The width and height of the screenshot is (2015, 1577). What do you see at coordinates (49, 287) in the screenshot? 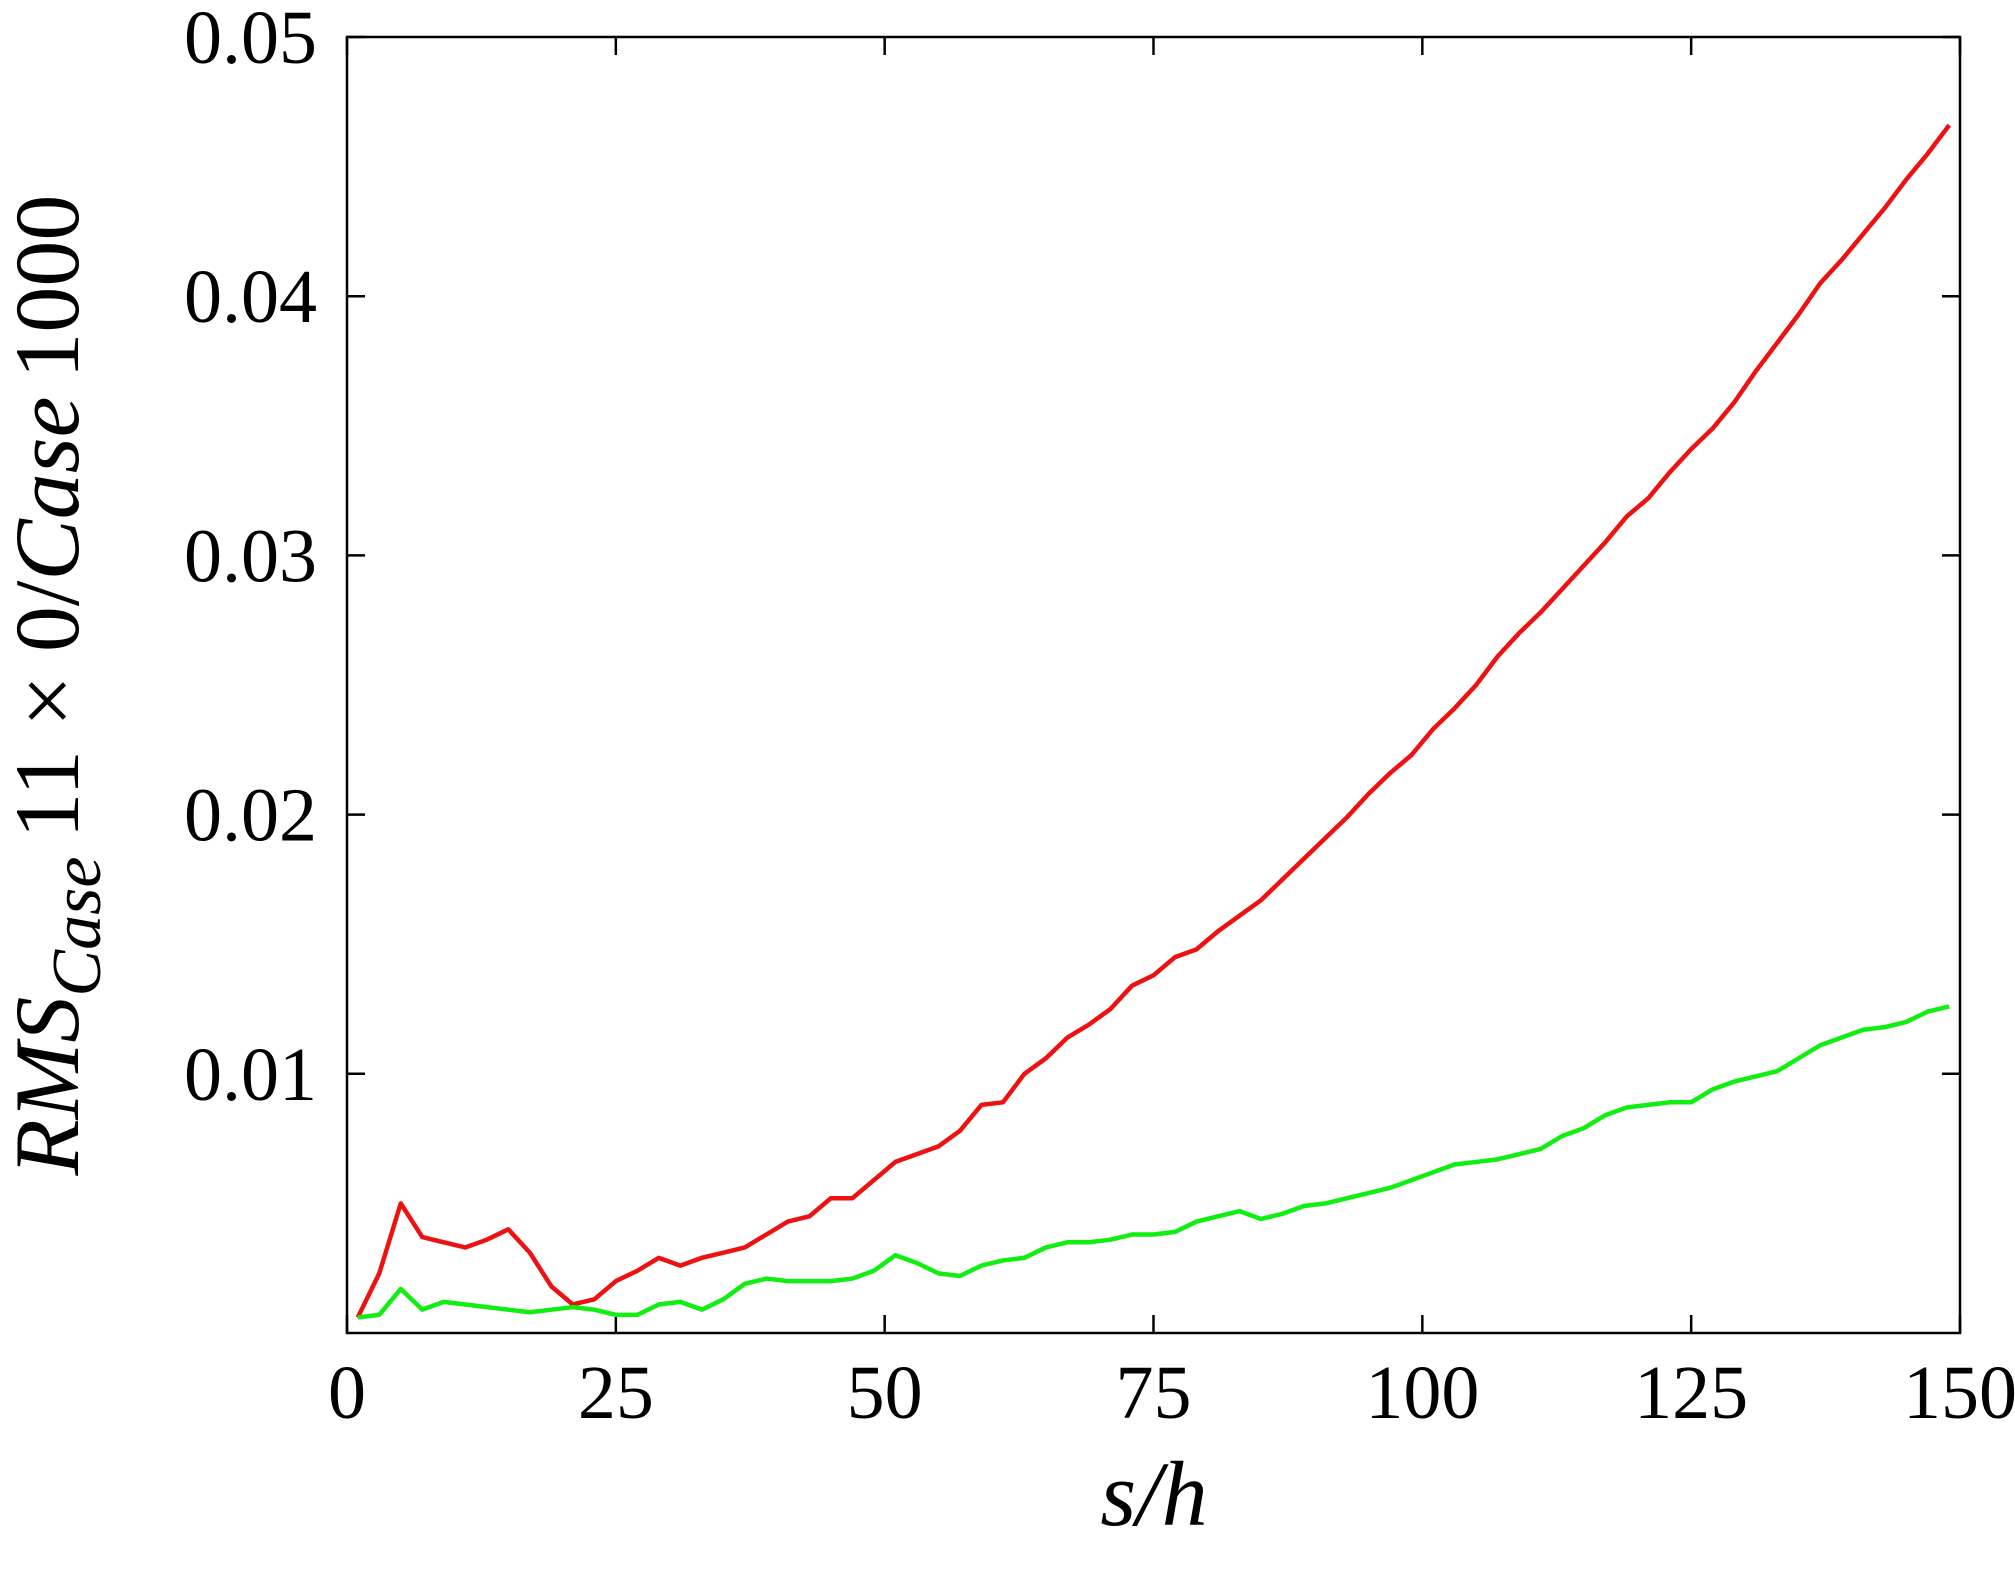
I see `y-label-part: 1000` at bounding box center [49, 287].